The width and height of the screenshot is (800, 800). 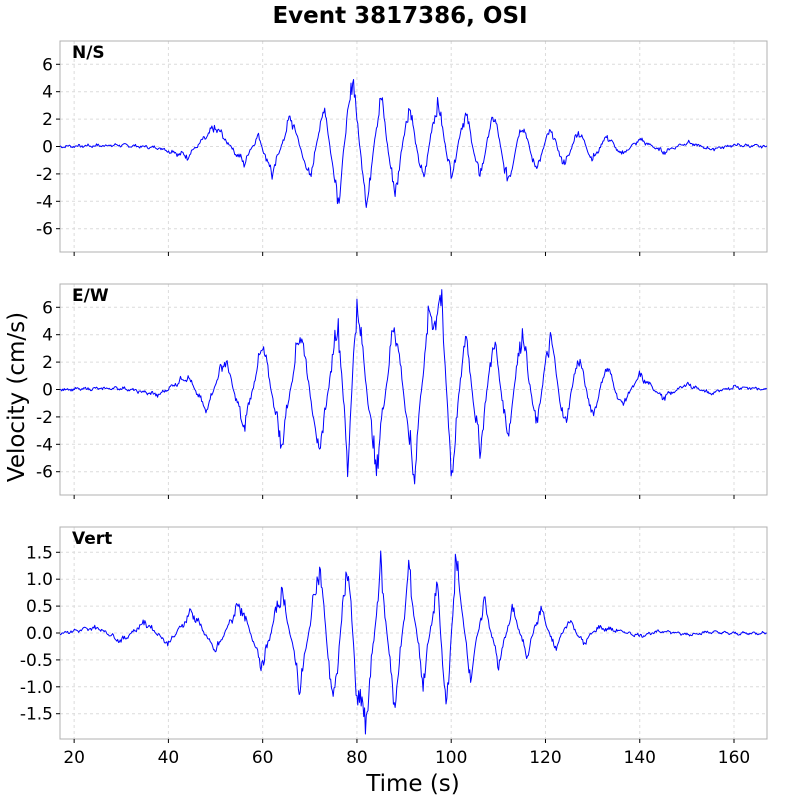 What do you see at coordinates (88, 53) in the screenshot?
I see `panel-label: N/S` at bounding box center [88, 53].